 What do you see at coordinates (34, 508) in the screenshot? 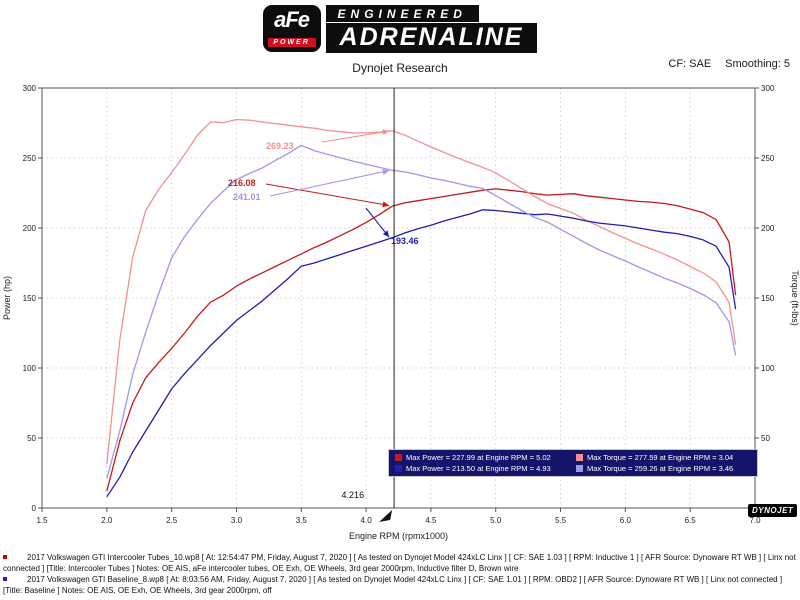
I see `y-tick-label-left: 0` at bounding box center [34, 508].